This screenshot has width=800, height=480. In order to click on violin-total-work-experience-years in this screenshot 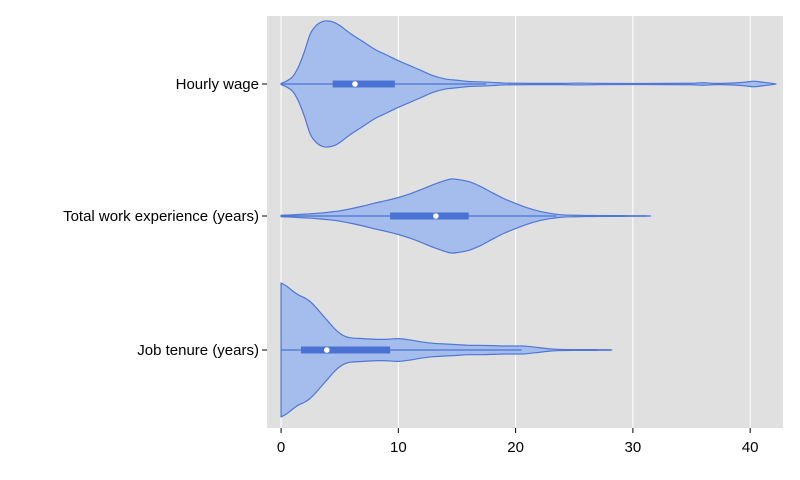, I will do `click(466, 216)`.